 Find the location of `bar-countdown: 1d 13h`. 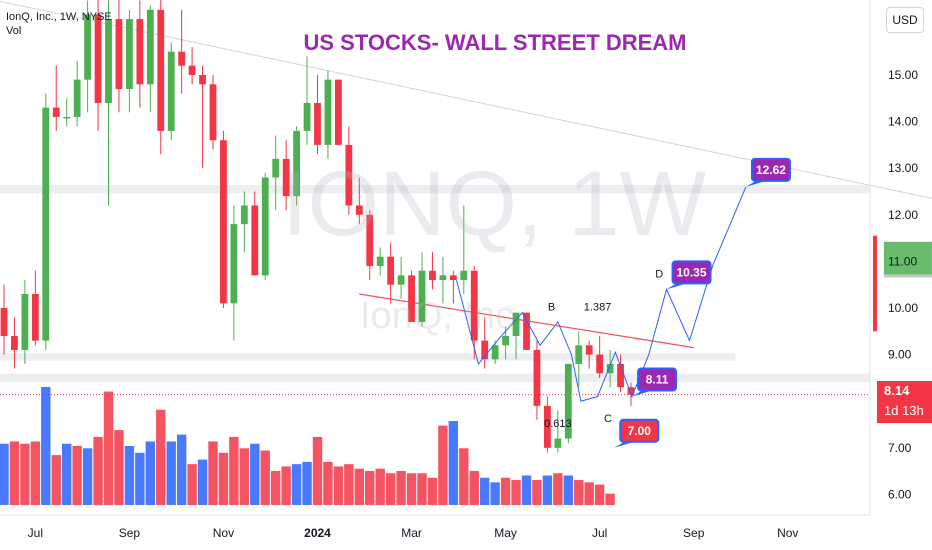

bar-countdown: 1d 13h is located at coordinates (904, 410).